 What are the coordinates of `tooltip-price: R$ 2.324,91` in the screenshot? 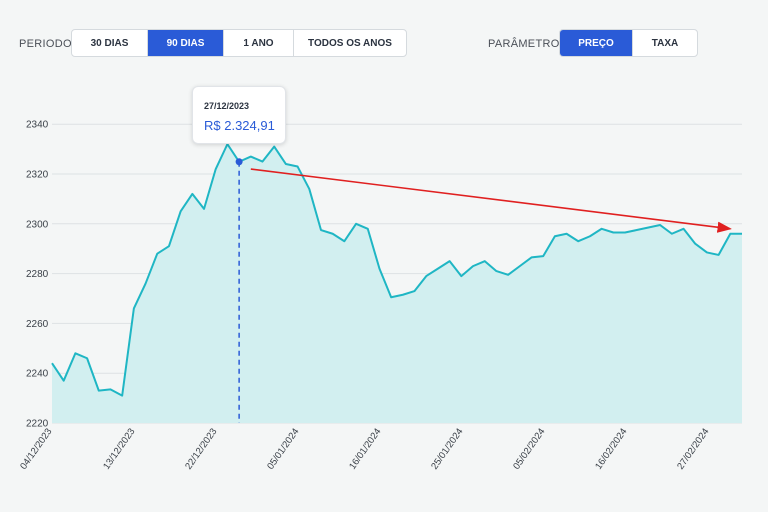 It's located at (239, 125).